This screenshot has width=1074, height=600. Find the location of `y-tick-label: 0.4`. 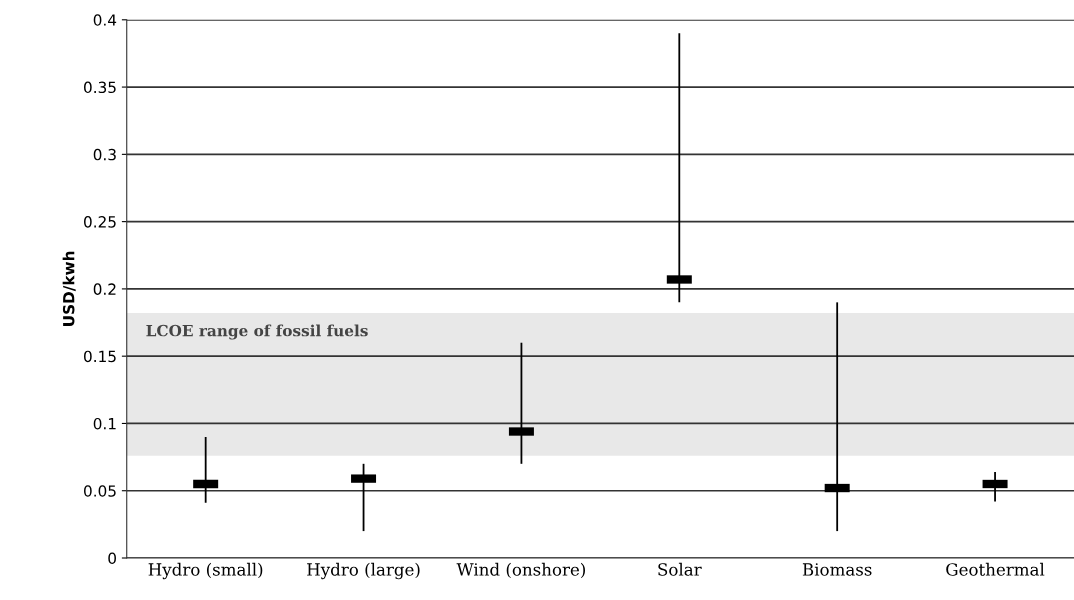

y-tick-label: 0.4 is located at coordinates (105, 20).